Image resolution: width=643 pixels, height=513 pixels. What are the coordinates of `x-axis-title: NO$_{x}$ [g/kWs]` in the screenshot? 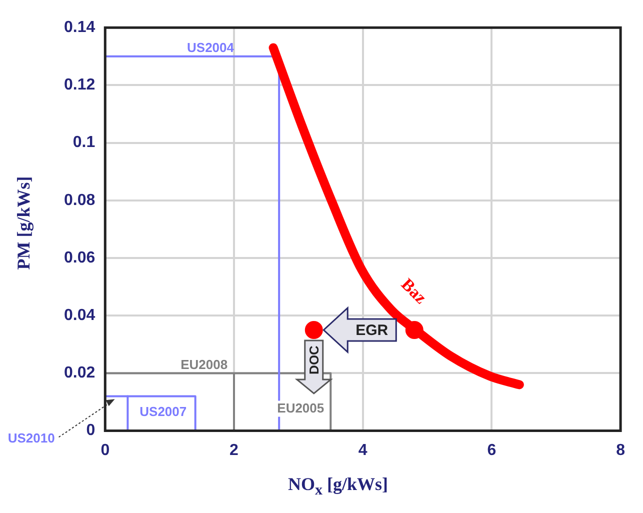 It's located at (338, 487).